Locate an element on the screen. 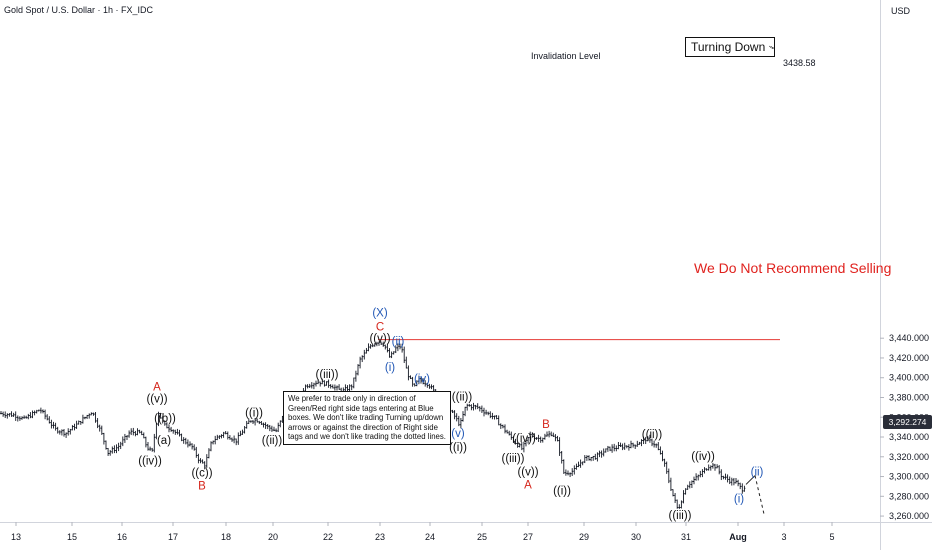  invalidation-label: Invalidation Level is located at coordinates (566, 56).